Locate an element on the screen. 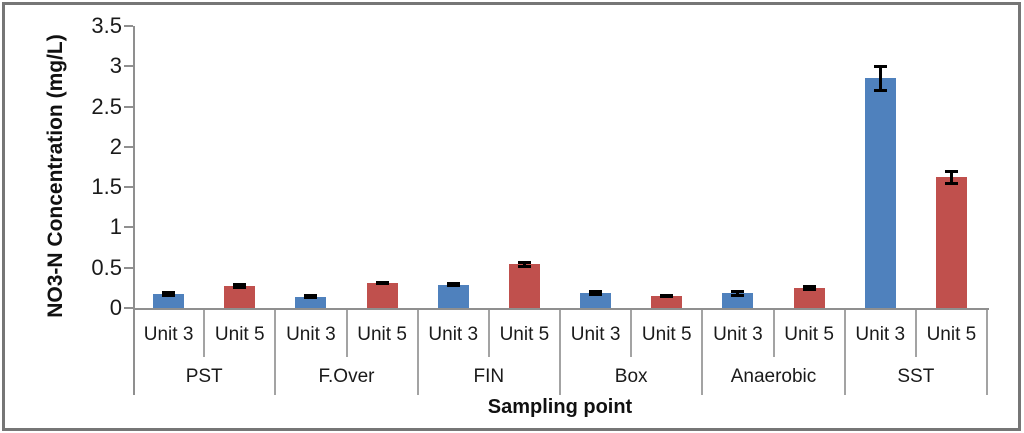 Image resolution: width=1024 pixels, height=433 pixels. group-label: F.Over is located at coordinates (346, 376).